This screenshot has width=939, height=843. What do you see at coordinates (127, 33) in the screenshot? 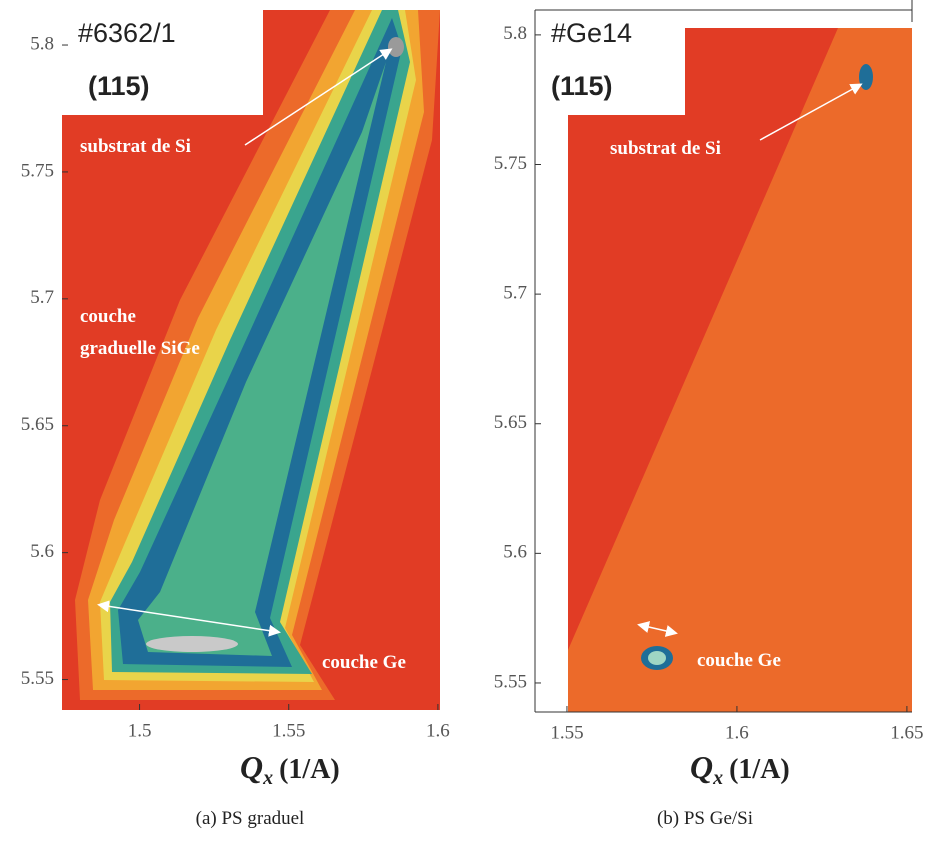
I see `sample-label: #6362/1` at bounding box center [127, 33].